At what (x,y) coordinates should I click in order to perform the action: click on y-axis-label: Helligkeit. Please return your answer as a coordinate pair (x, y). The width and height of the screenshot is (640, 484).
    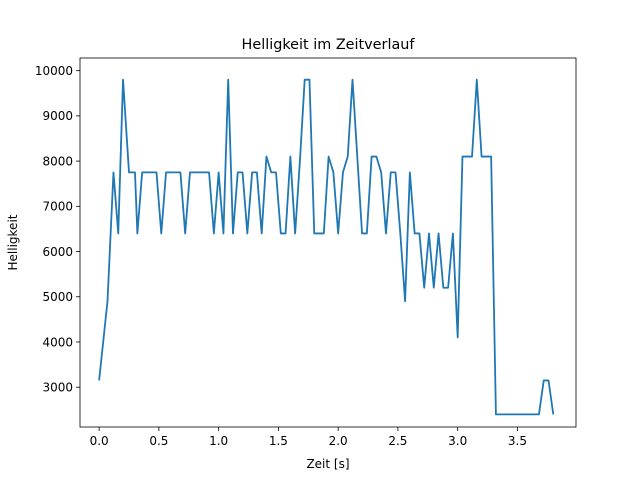
    Looking at the image, I should click on (13, 242).